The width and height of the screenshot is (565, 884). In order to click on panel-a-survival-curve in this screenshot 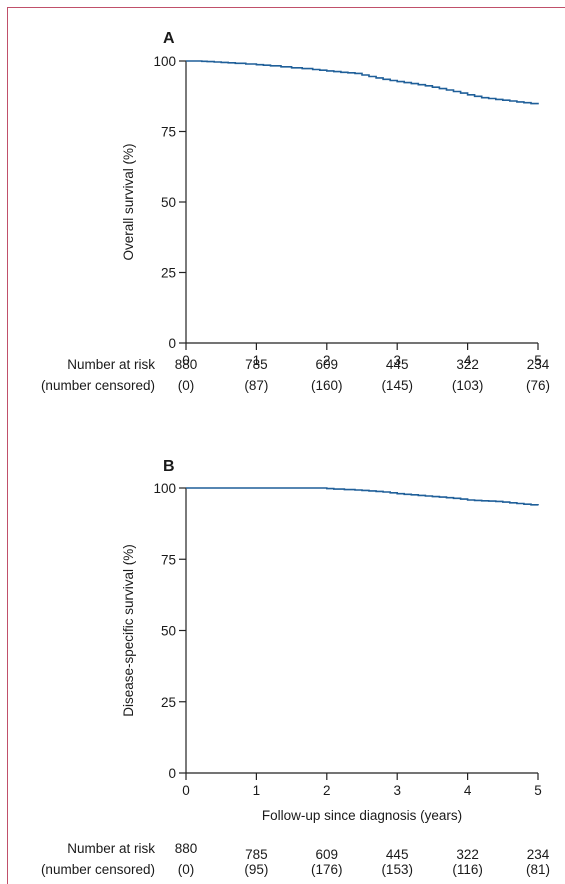, I will do `click(362, 82)`.